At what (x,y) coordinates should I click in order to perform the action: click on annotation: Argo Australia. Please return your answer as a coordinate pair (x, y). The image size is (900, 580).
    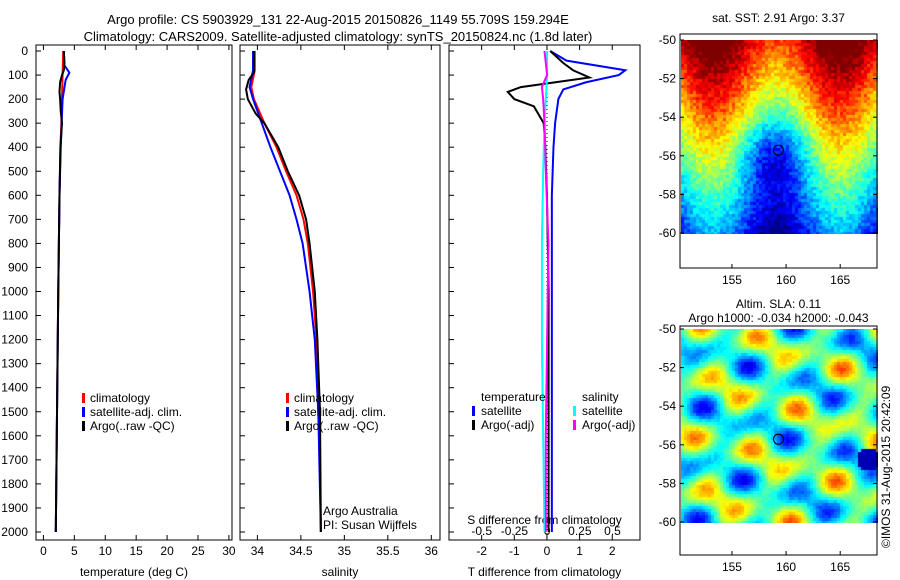
    Looking at the image, I should click on (360, 511).